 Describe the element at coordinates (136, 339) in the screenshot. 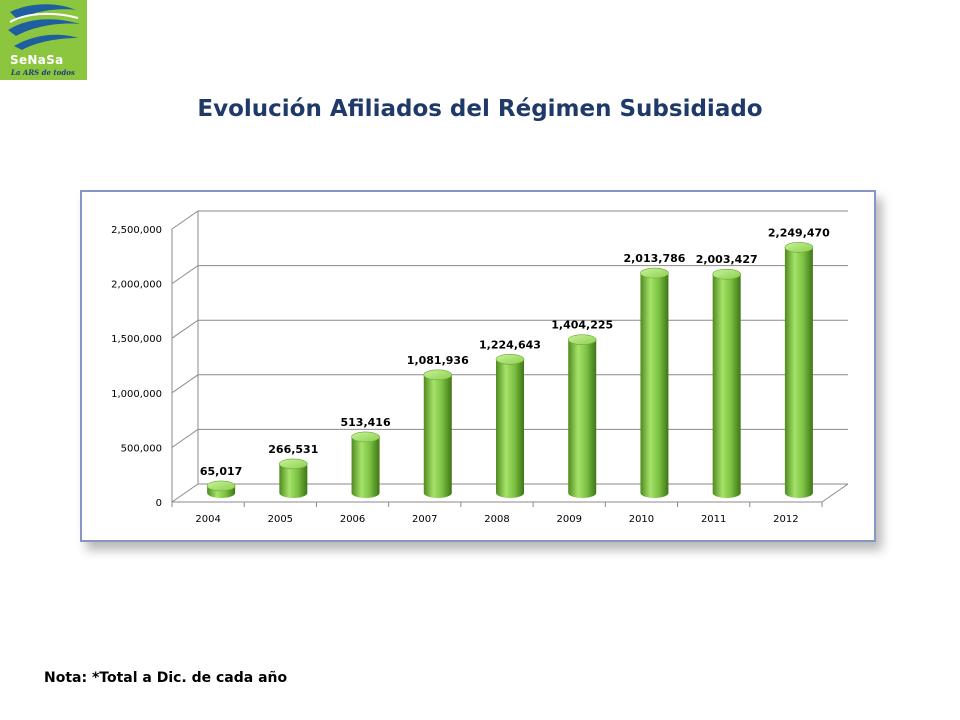

I see `y-tick-label: 1,500,000` at that location.